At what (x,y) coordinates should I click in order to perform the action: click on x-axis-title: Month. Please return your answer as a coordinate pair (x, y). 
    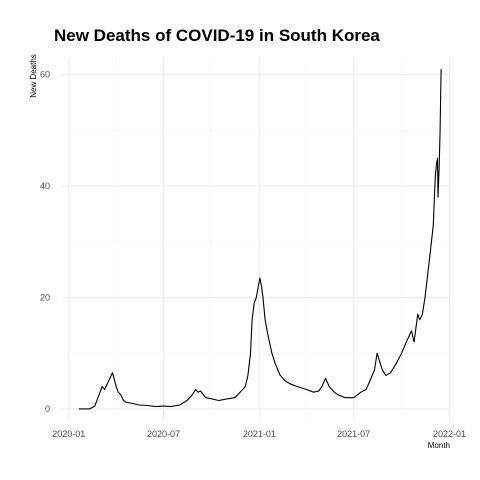
    Looking at the image, I should click on (439, 445).